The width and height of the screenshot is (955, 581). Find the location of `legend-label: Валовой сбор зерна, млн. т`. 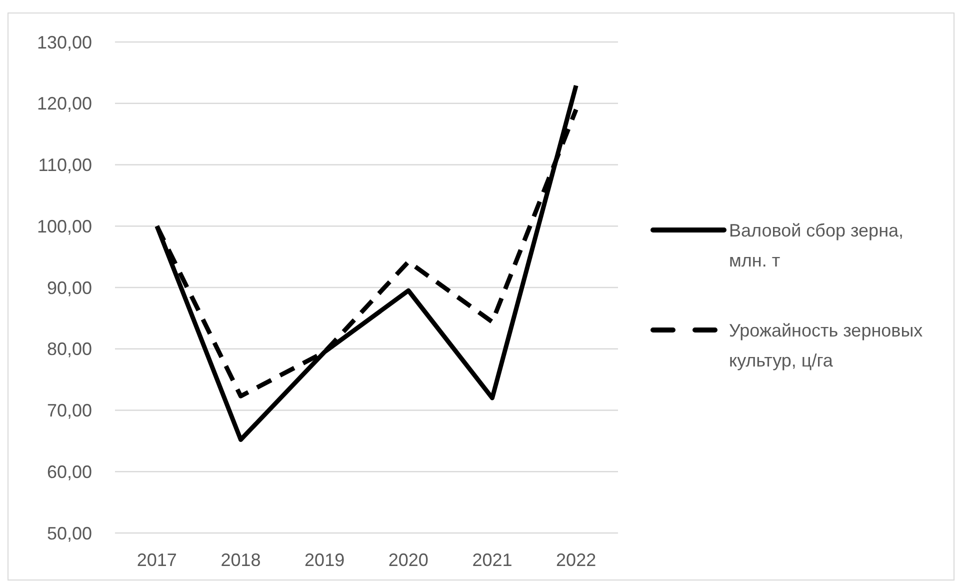

legend-label: Валовой сбор зерна, млн. т is located at coordinates (816, 245).